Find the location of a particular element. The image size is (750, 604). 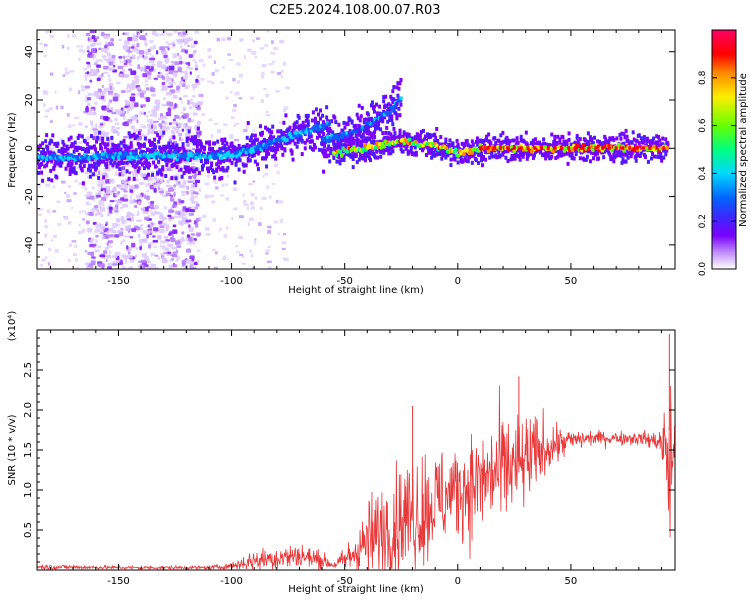

spectrogram-peak-marker is located at coordinates (562, 148).